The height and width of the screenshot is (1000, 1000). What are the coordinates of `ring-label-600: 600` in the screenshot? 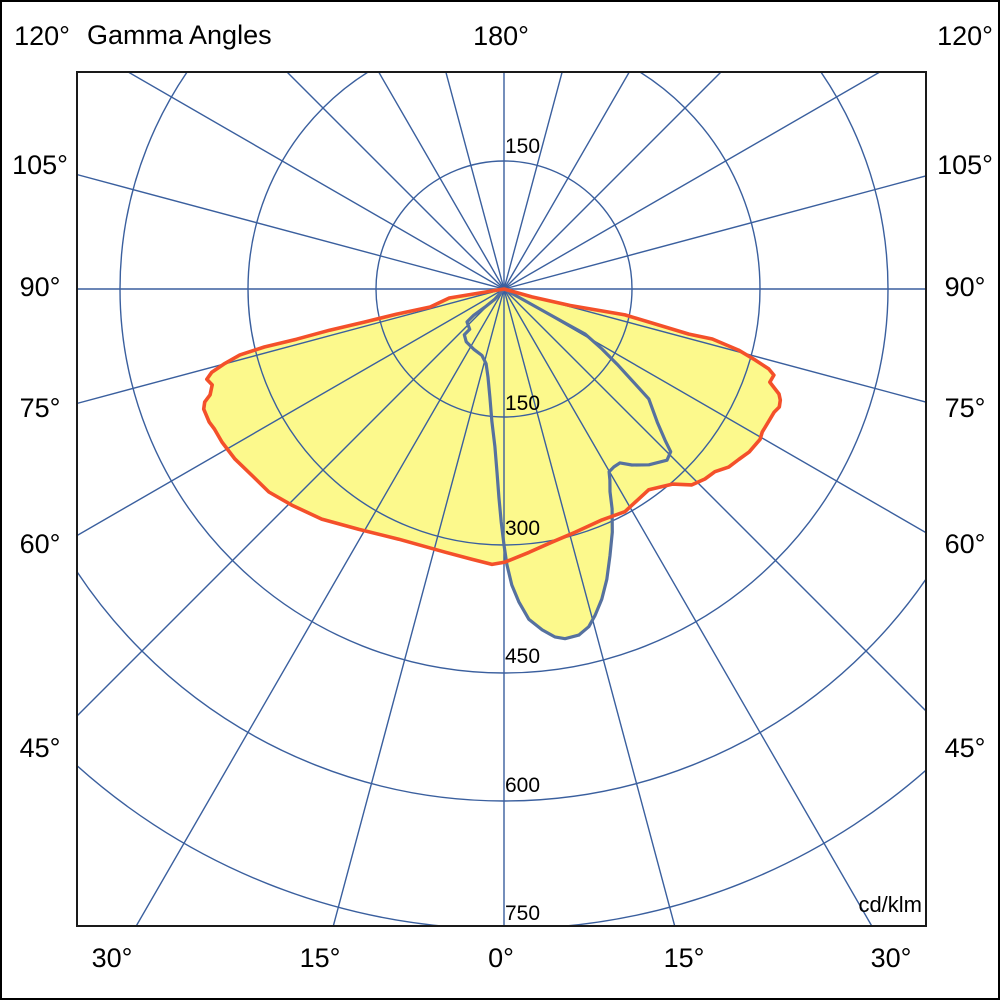 It's located at (523, 785).